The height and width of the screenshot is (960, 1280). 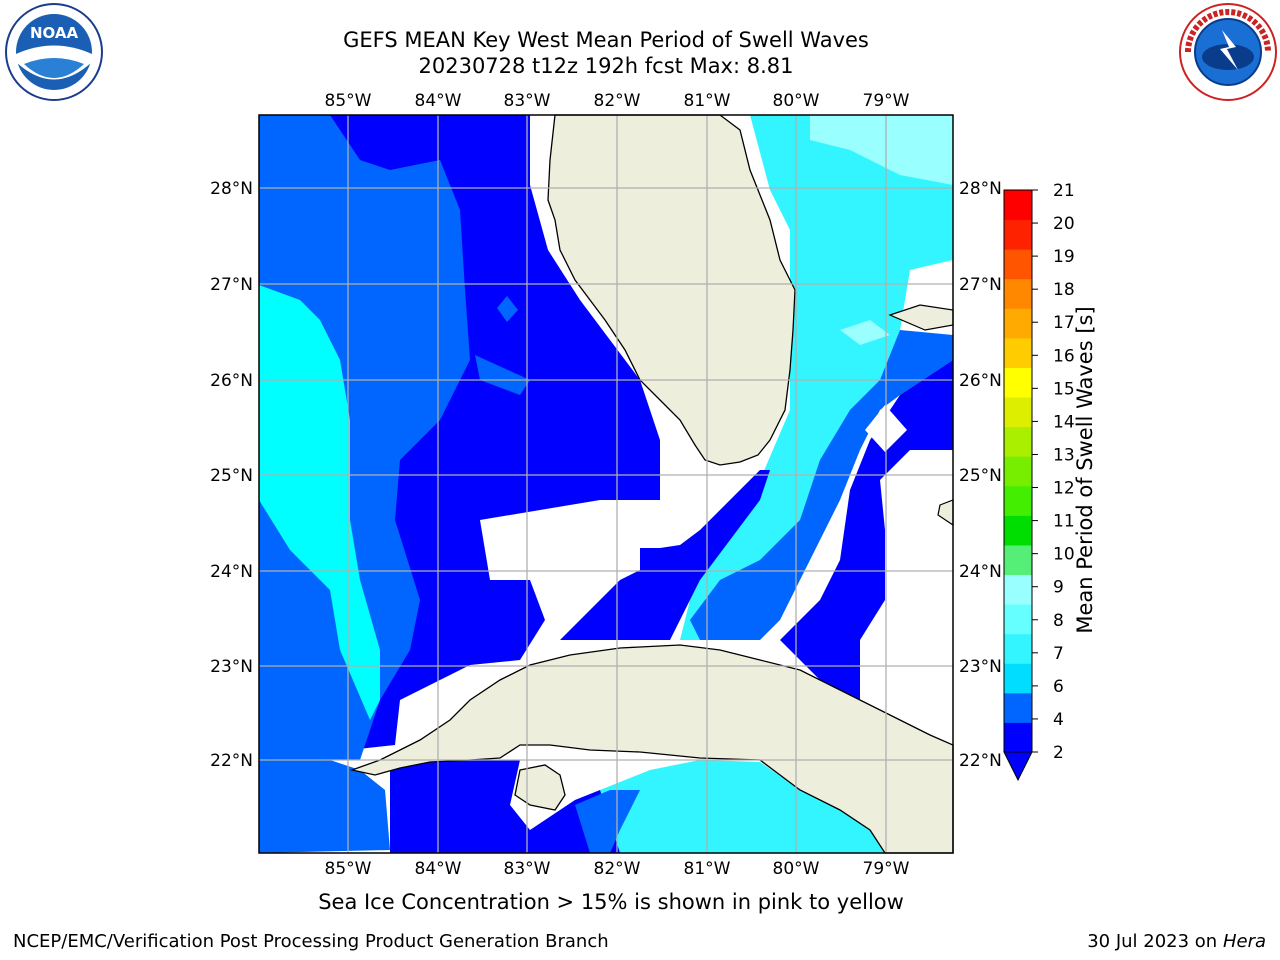 I want to click on footer-date-text: 30 Jul 2023 on, so click(x=1155, y=941).